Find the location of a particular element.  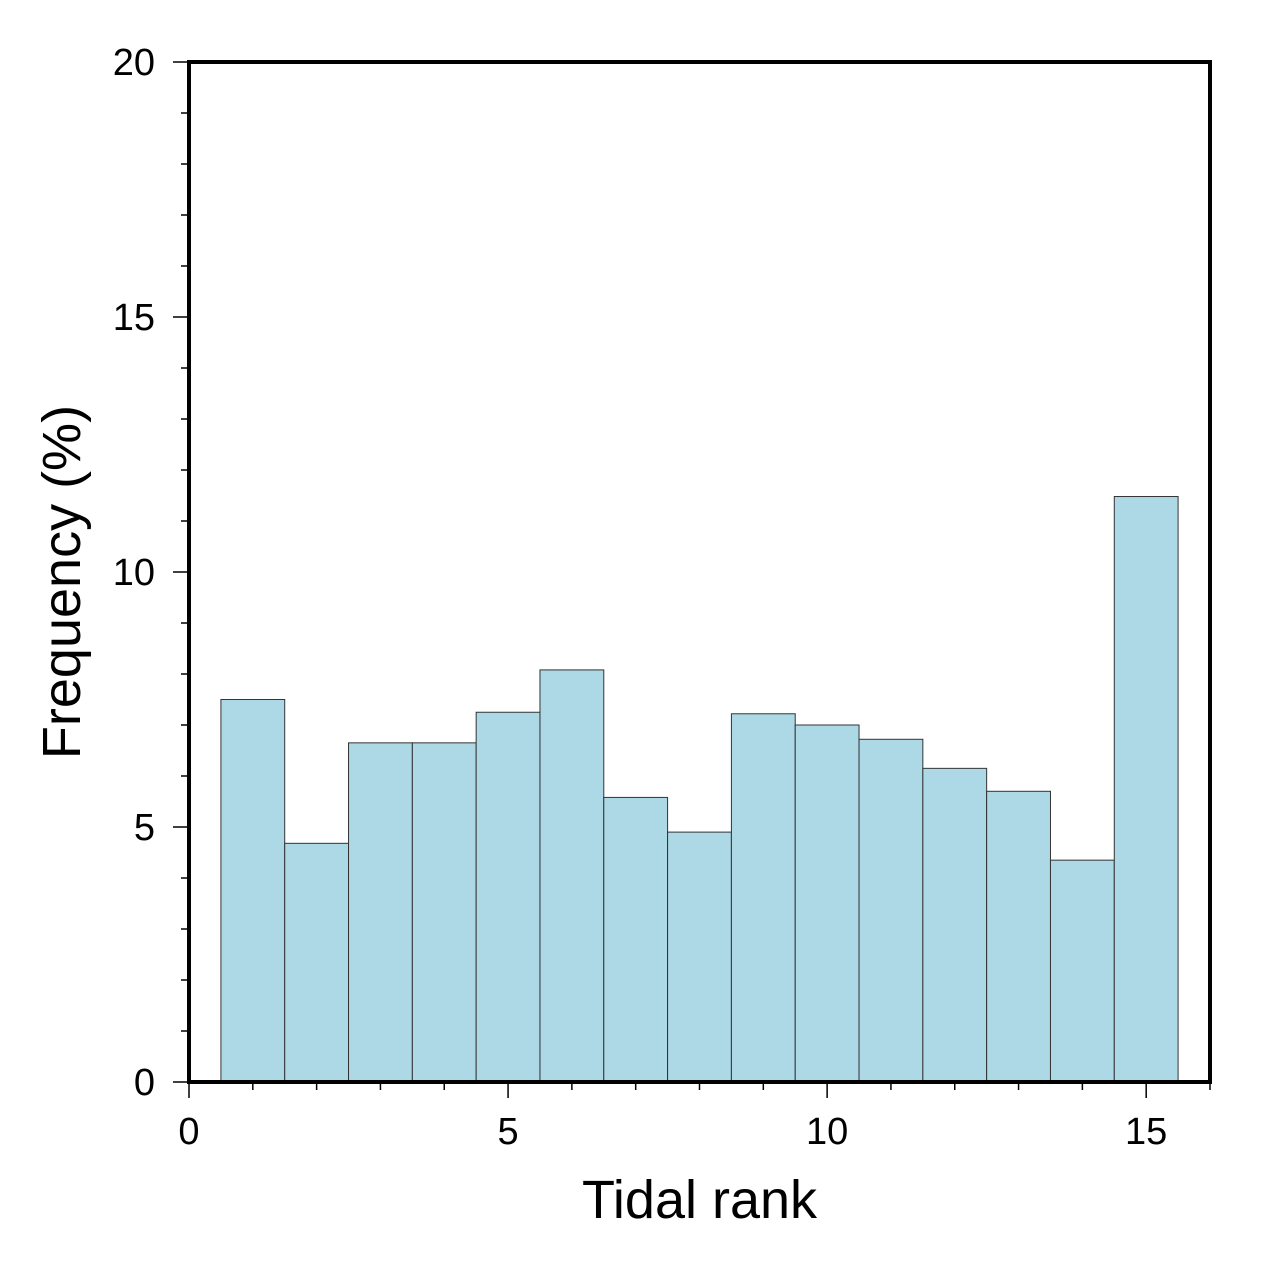

y-tick-label-15: 15 is located at coordinates (134, 318).